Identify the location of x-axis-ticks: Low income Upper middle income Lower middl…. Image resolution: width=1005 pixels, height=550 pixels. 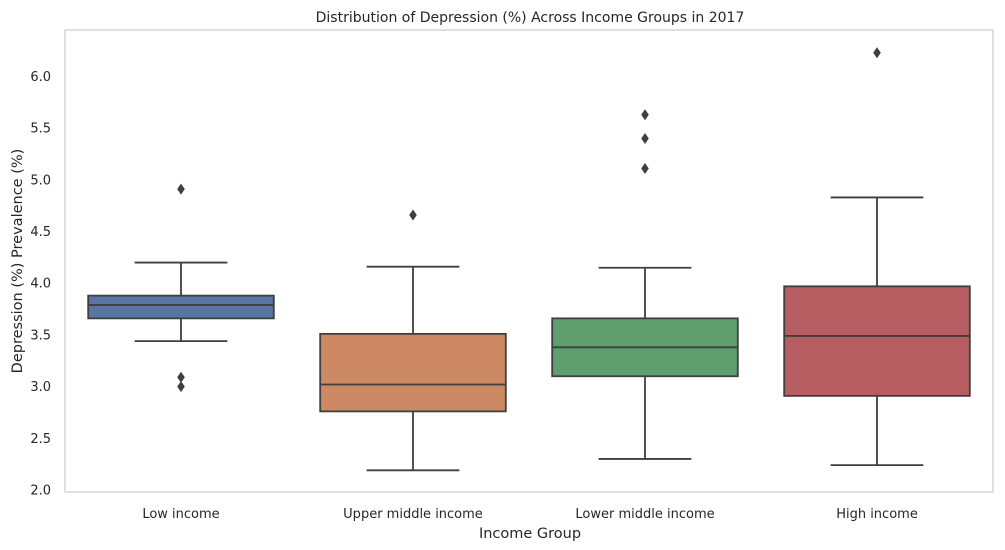
(529, 514).